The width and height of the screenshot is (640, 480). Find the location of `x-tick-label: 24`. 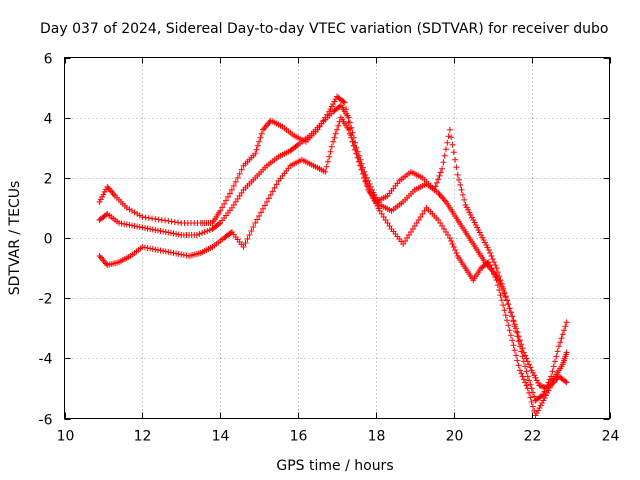

x-tick-label: 24 is located at coordinates (611, 437).